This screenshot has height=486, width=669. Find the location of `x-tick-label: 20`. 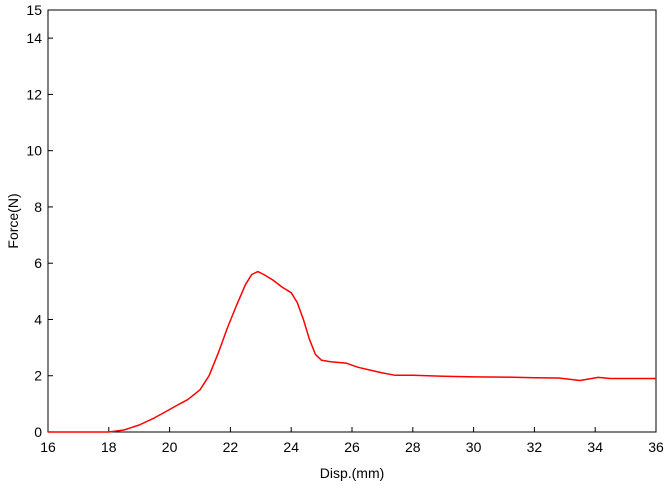

x-tick-label: 20 is located at coordinates (170, 447).